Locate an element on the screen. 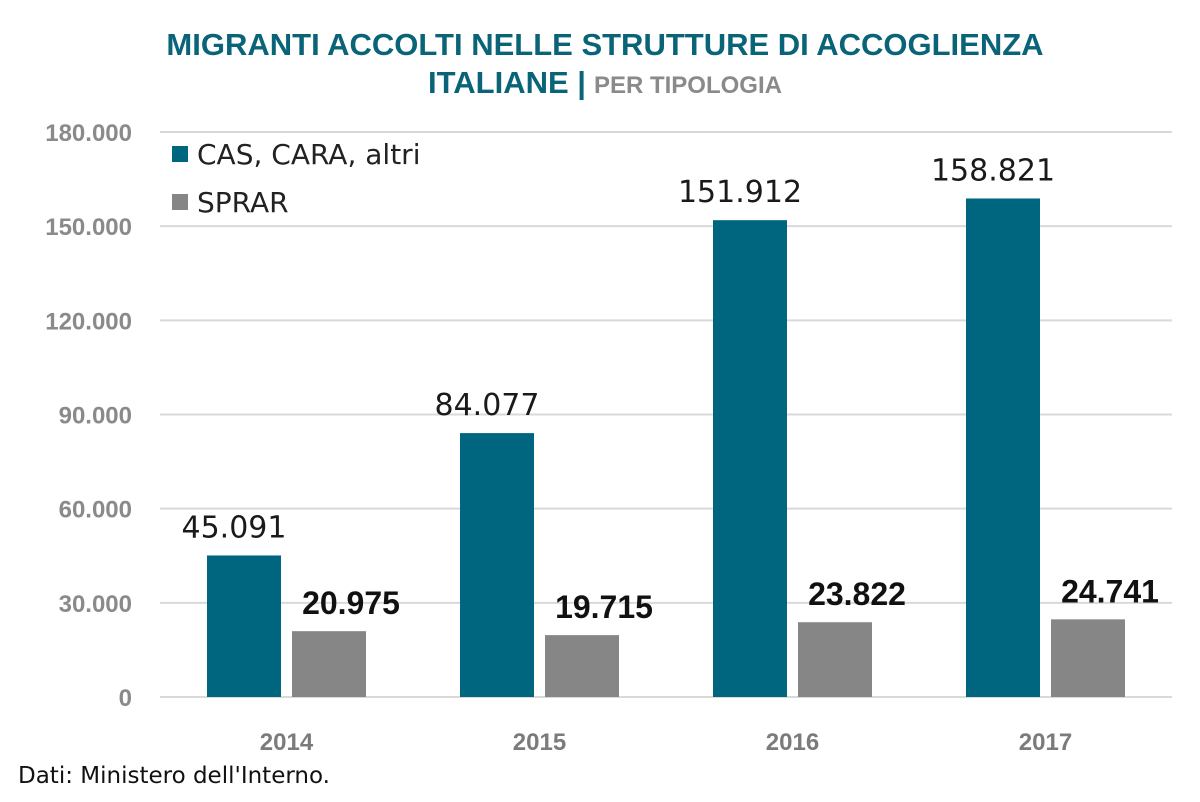  x-axis: 2014 2015 2016 2017 is located at coordinates (666, 742).